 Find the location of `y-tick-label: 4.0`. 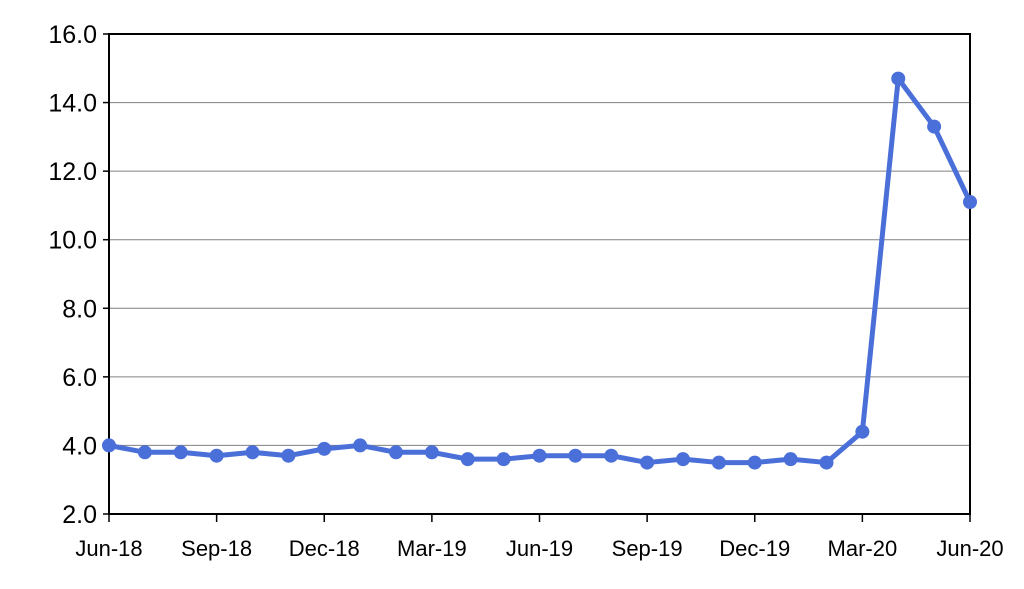

y-tick-label: 4.0 is located at coordinates (79, 446).